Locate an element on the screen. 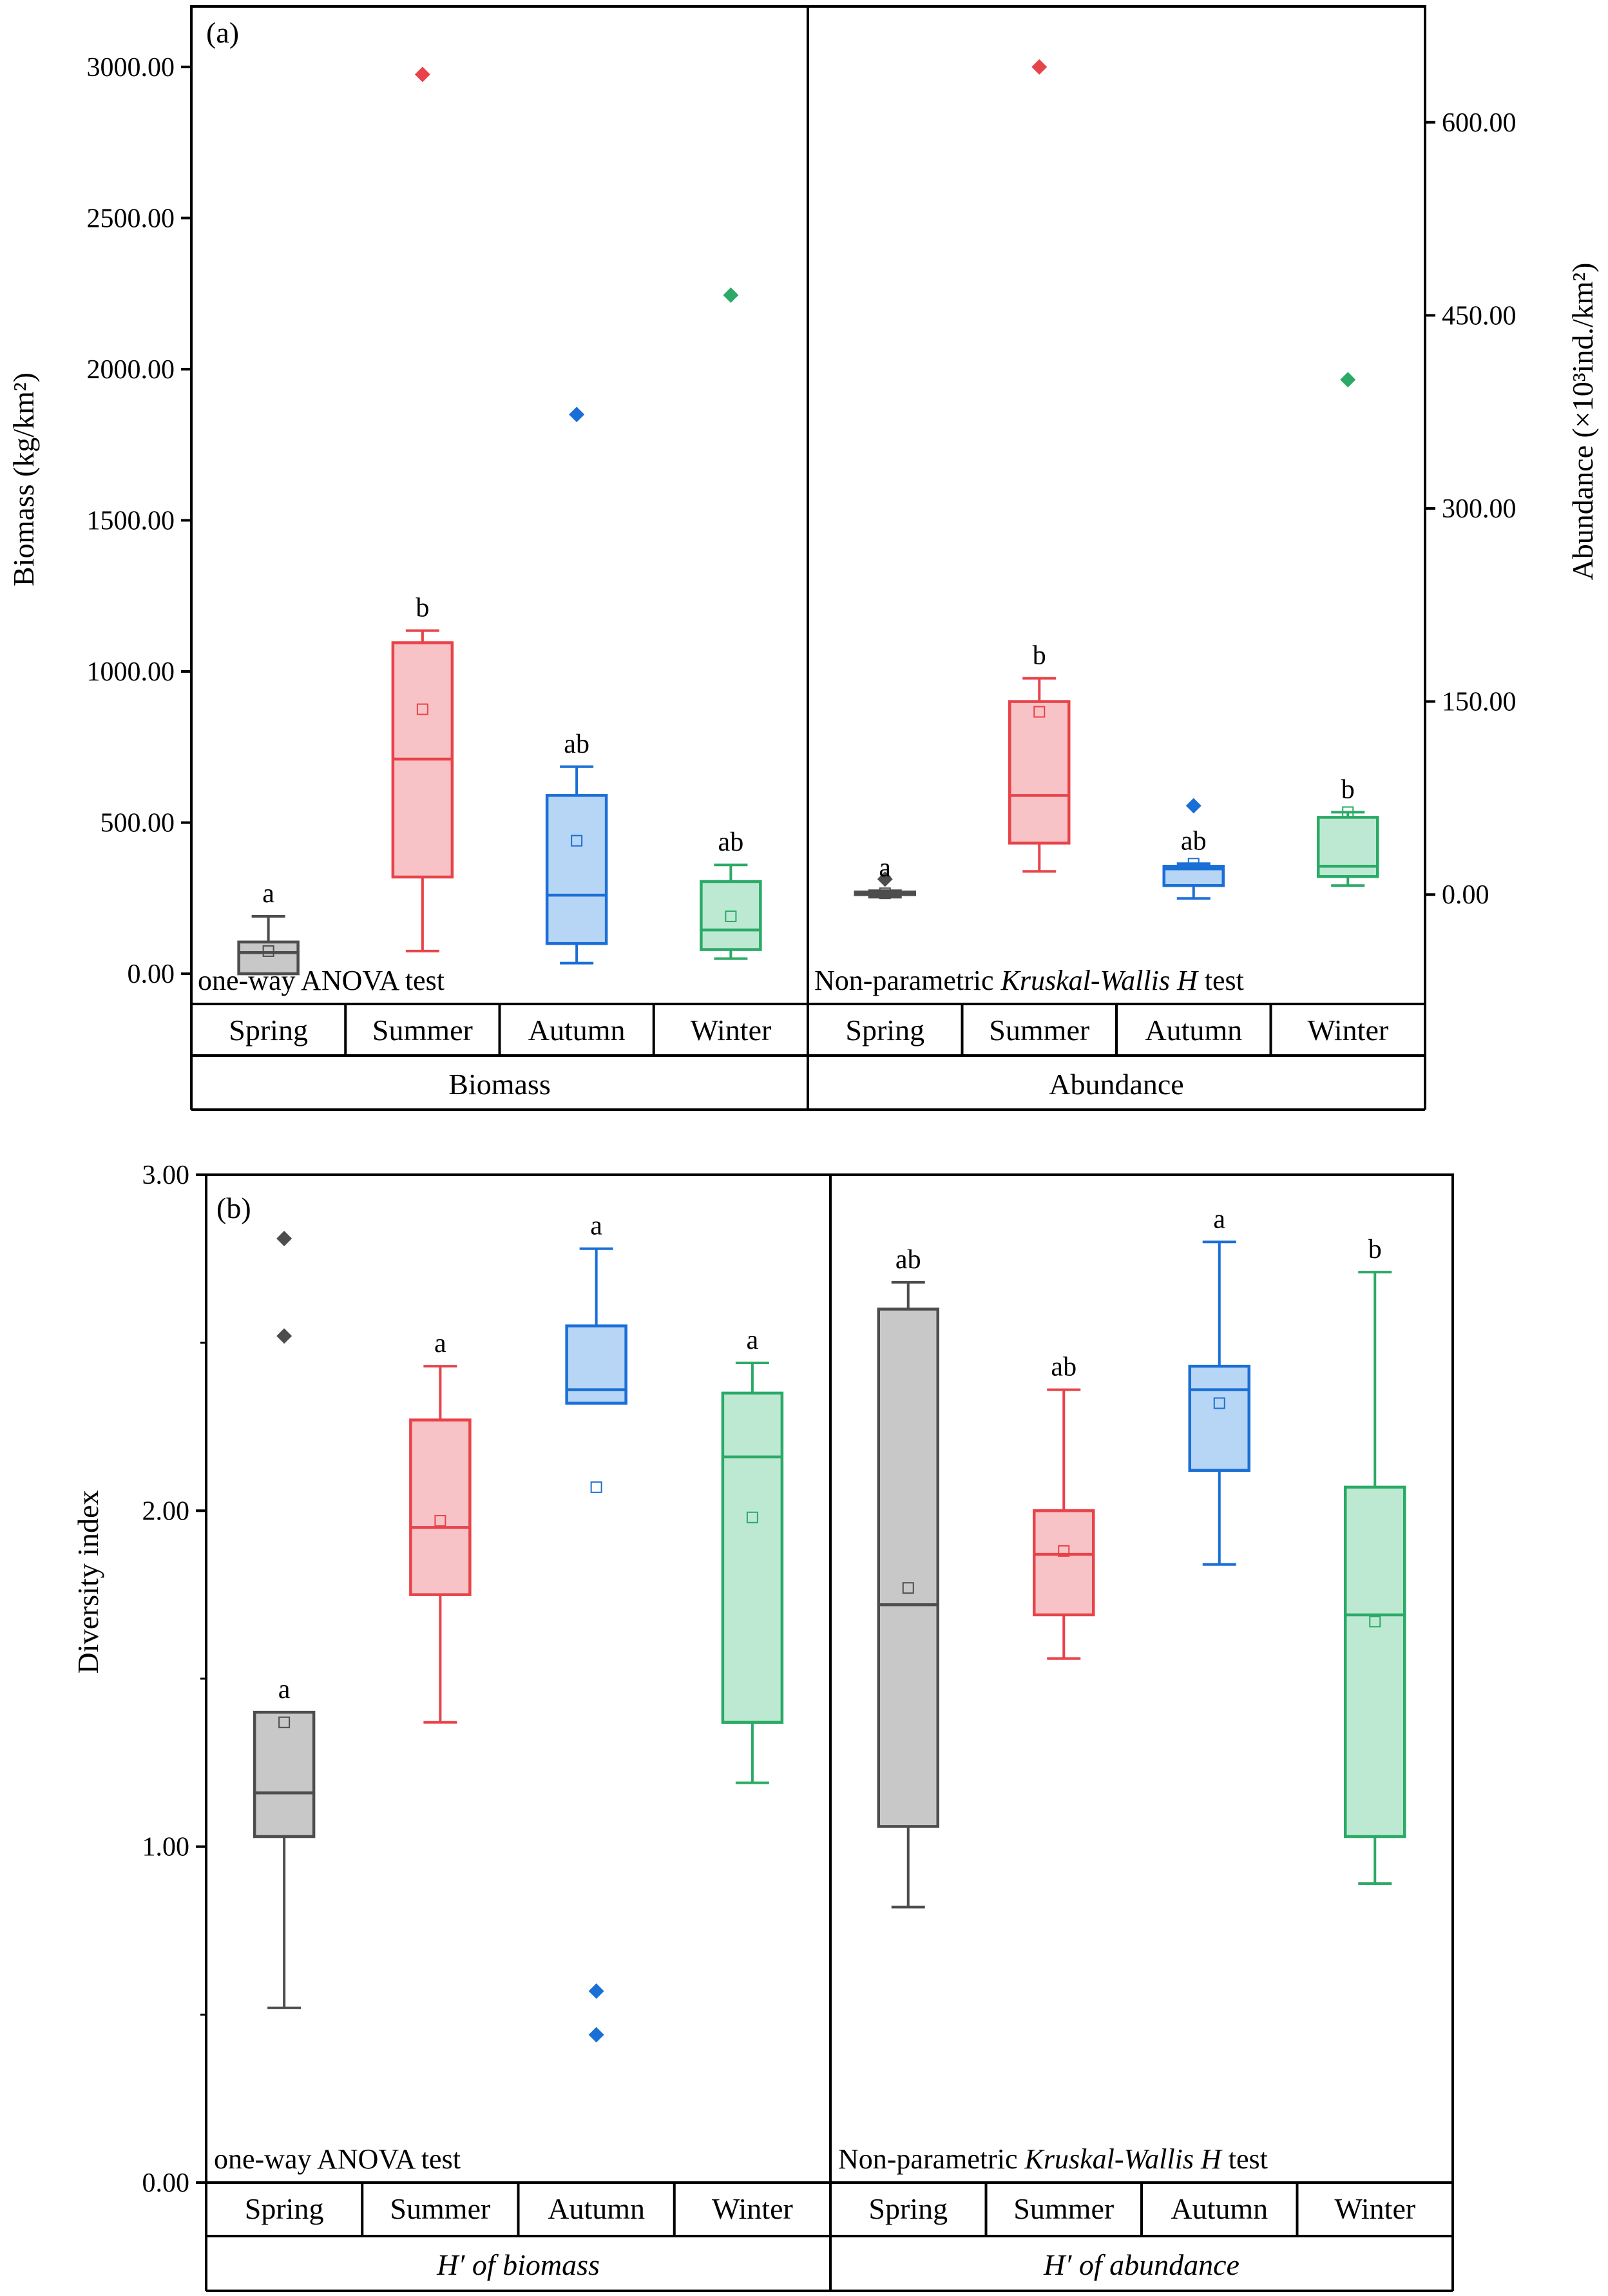 The image size is (1608, 2296). y-tick-label-left: 2500.00 is located at coordinates (131, 218).